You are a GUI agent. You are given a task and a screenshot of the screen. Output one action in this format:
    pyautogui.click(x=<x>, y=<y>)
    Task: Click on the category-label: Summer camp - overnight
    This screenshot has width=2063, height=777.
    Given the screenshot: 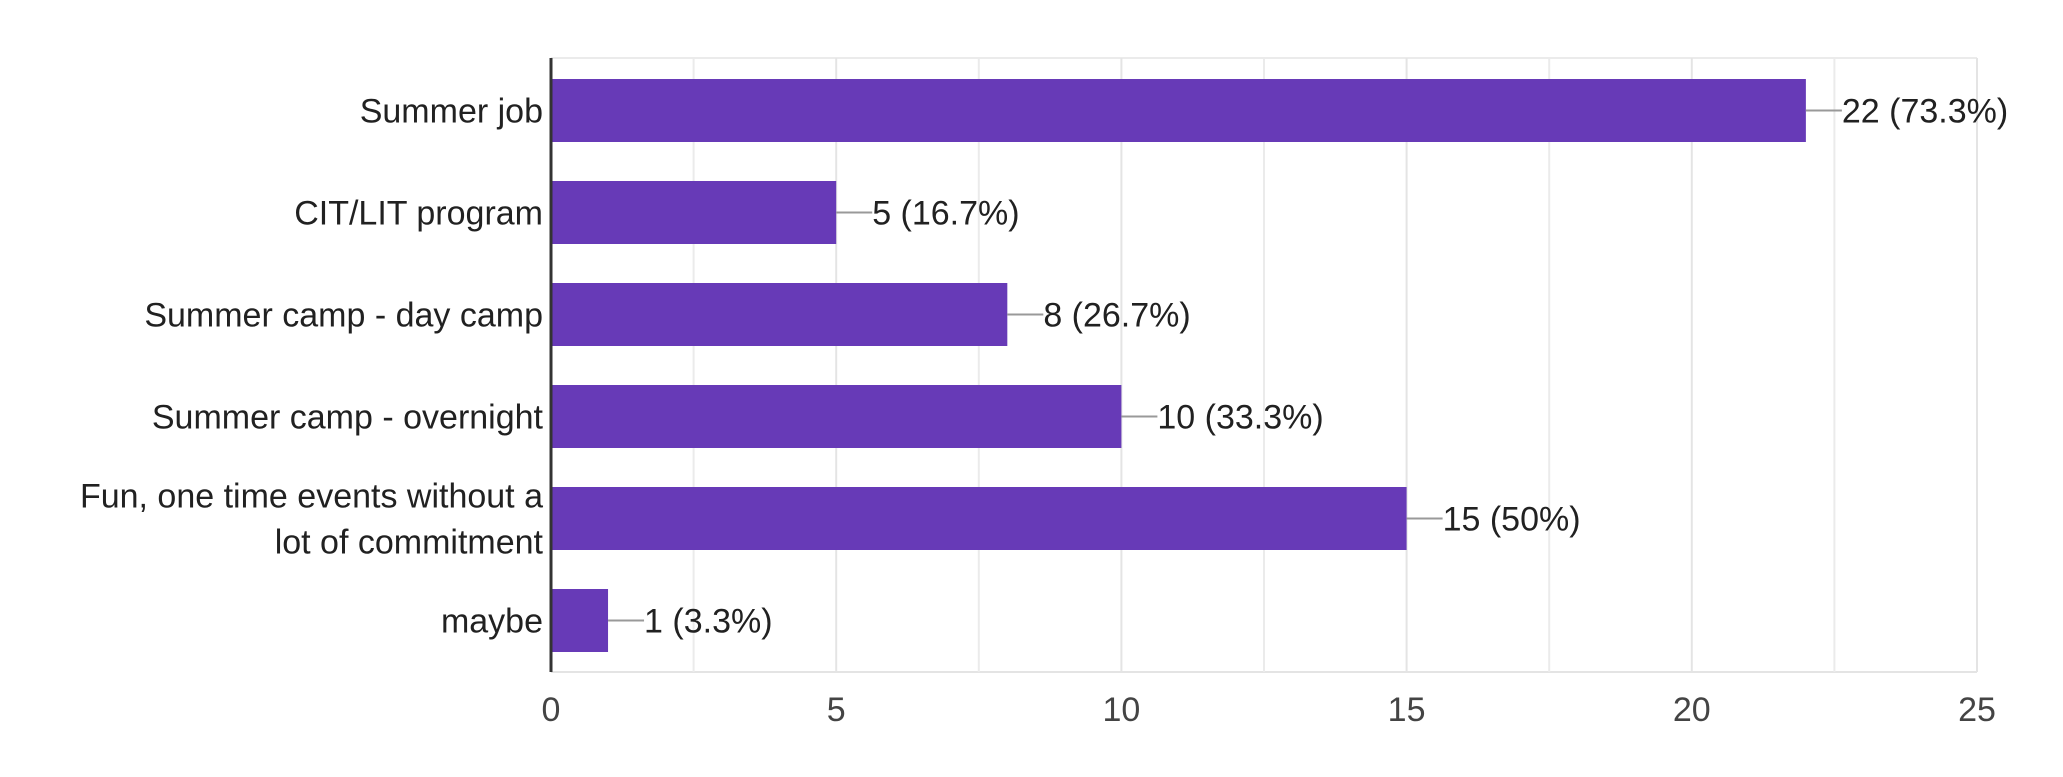 What is the action you would take?
    pyautogui.click(x=348, y=418)
    